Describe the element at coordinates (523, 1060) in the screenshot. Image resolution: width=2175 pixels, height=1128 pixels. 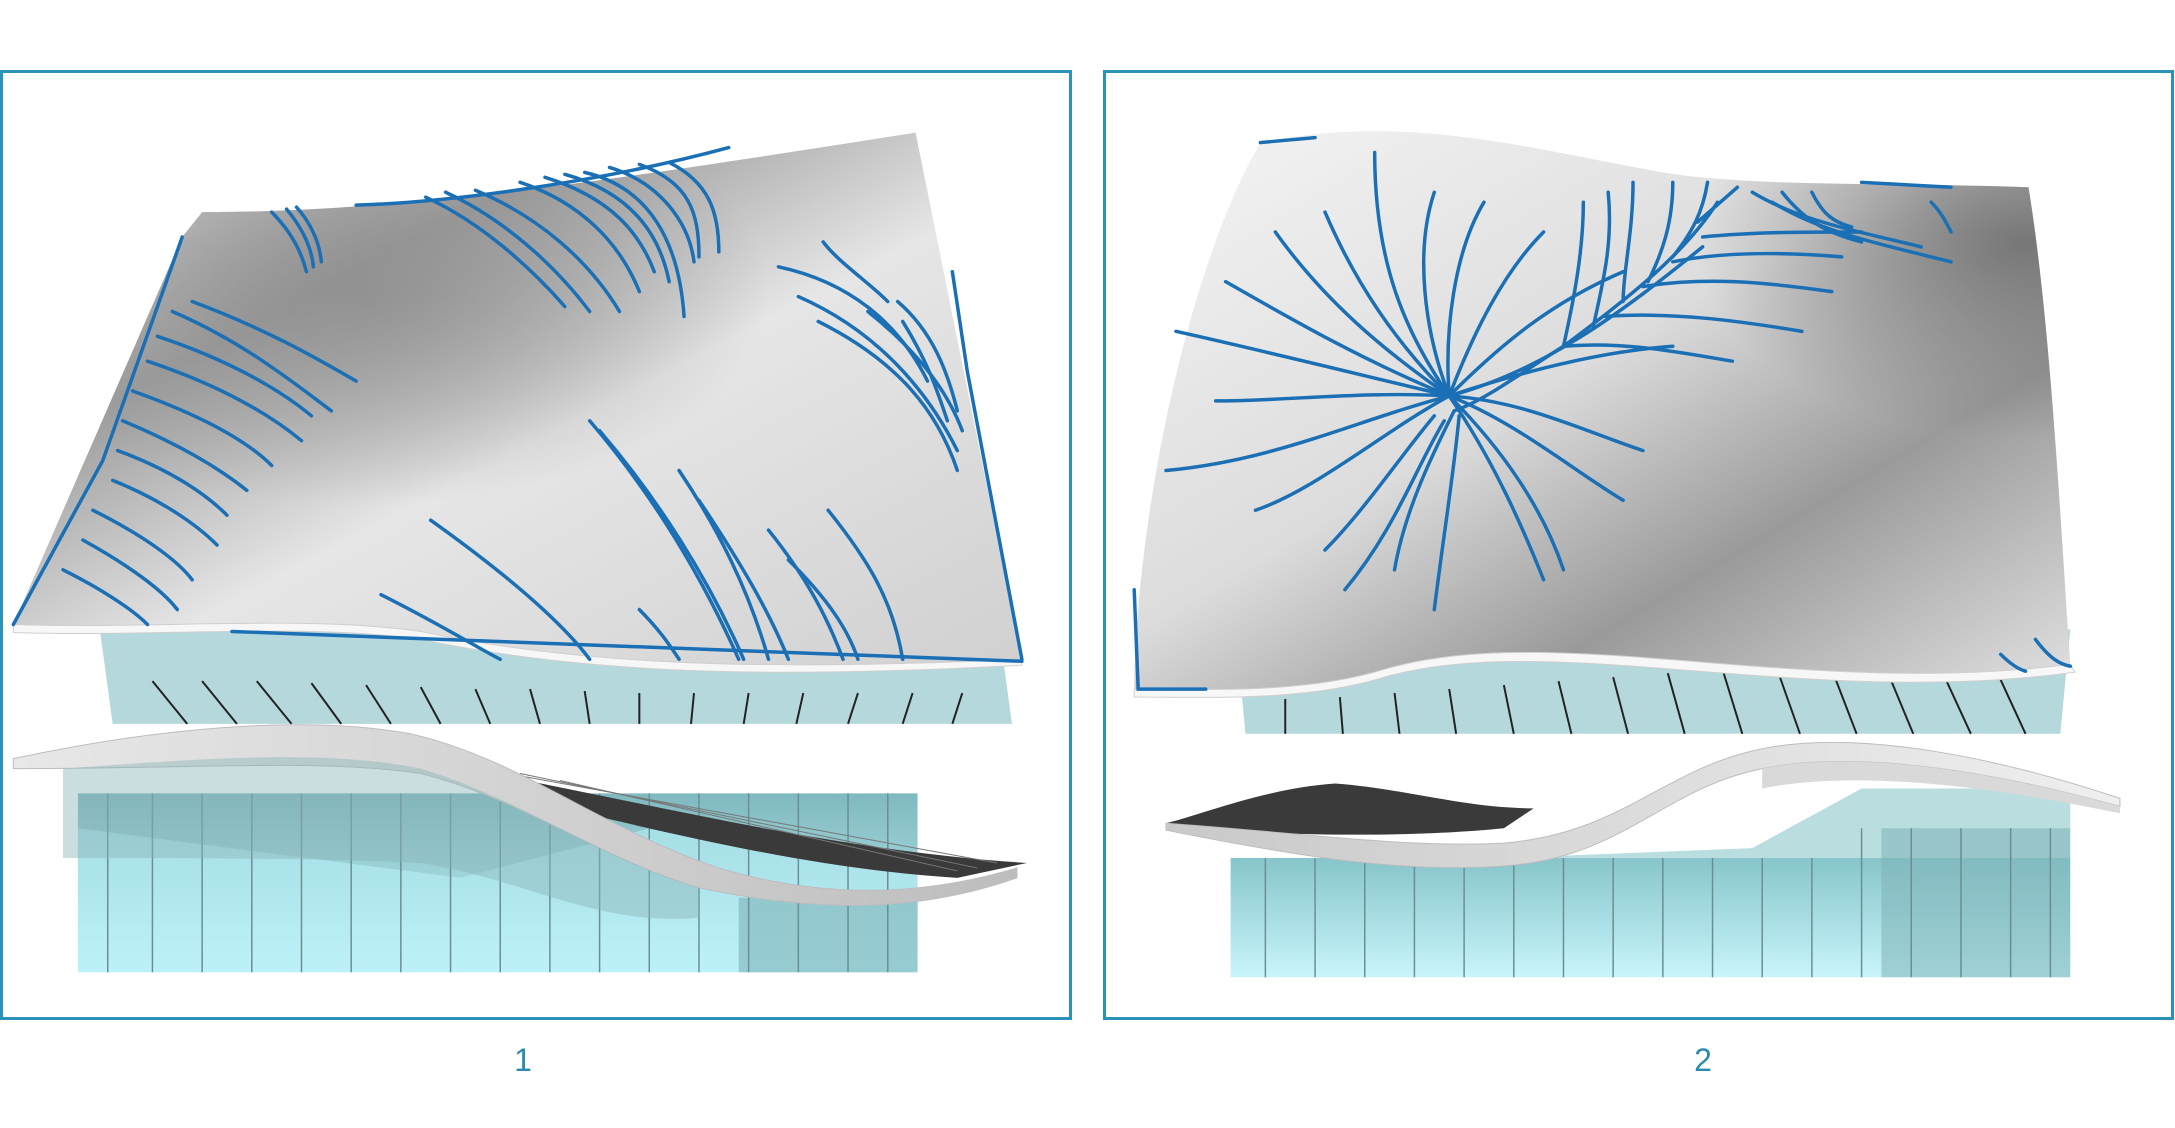
I see `panel-1-caption: 1` at that location.